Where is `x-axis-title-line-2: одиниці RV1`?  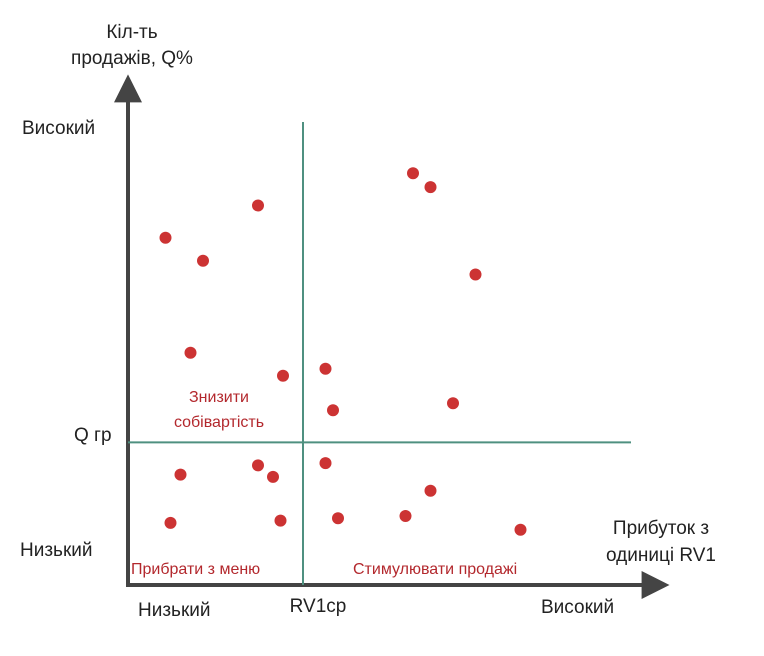
x-axis-title-line-2: одиниці RV1 is located at coordinates (661, 555).